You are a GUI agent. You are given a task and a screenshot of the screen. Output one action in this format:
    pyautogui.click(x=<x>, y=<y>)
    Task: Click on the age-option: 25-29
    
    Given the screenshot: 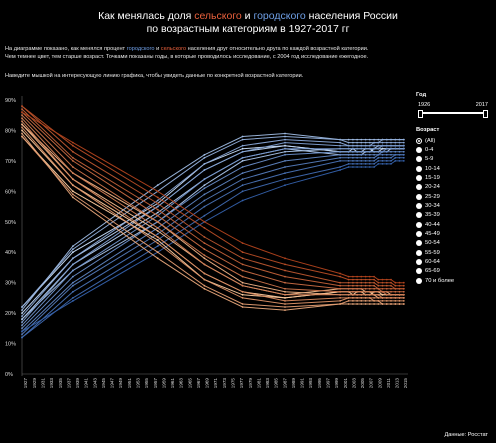 What is the action you would take?
    pyautogui.click(x=456, y=196)
    